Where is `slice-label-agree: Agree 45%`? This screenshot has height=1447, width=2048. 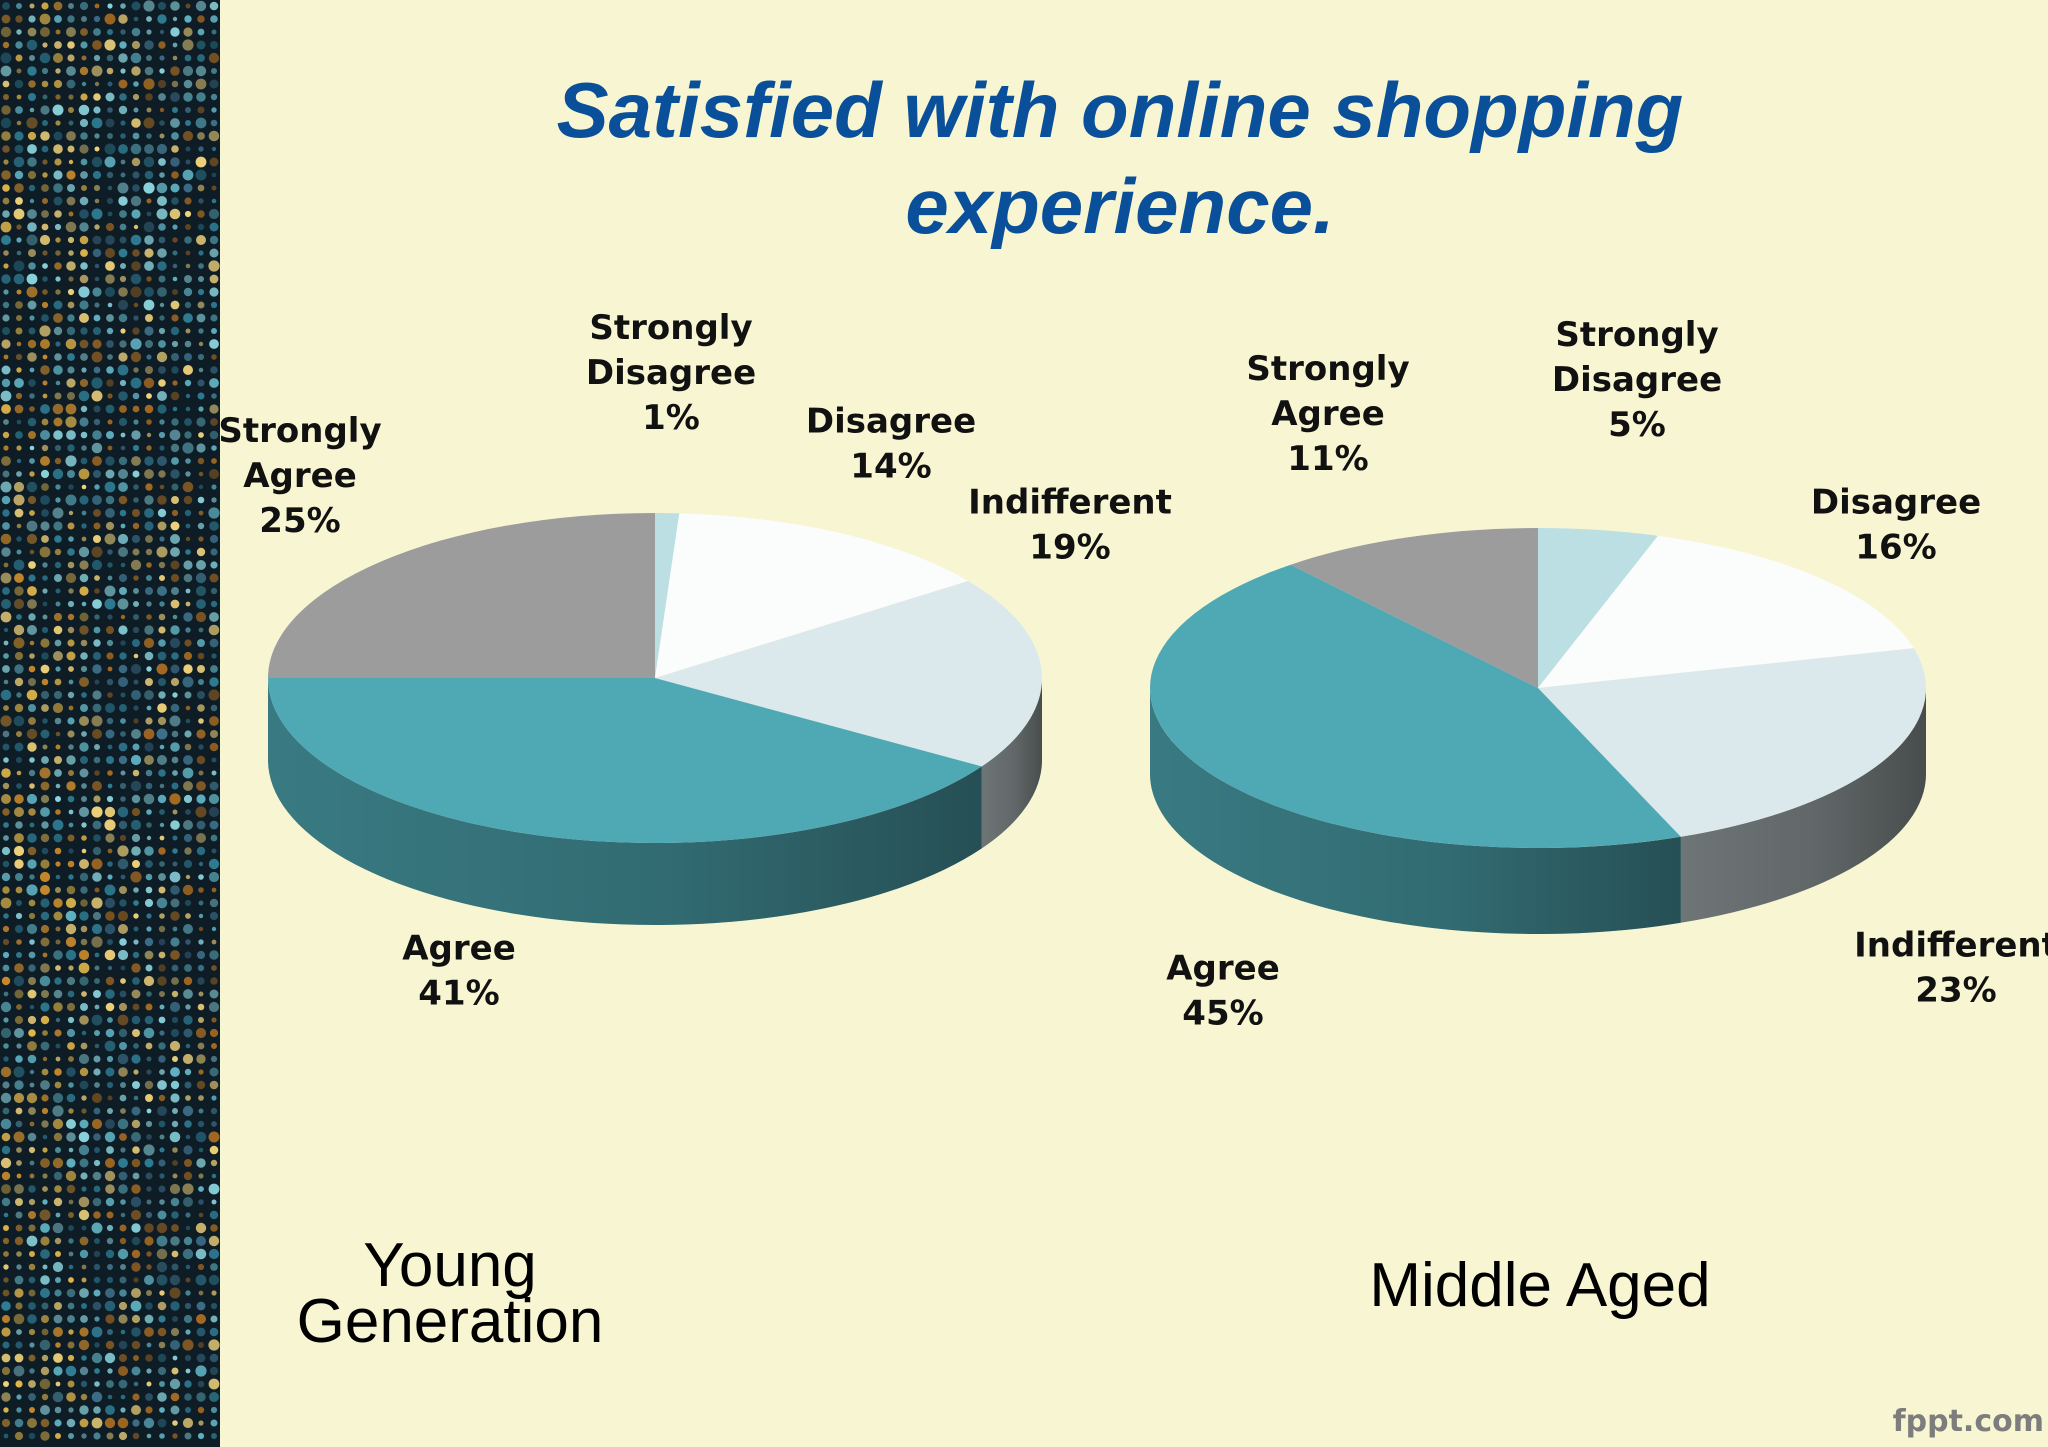 slice-label-agree: Agree 45% is located at coordinates (1223, 991).